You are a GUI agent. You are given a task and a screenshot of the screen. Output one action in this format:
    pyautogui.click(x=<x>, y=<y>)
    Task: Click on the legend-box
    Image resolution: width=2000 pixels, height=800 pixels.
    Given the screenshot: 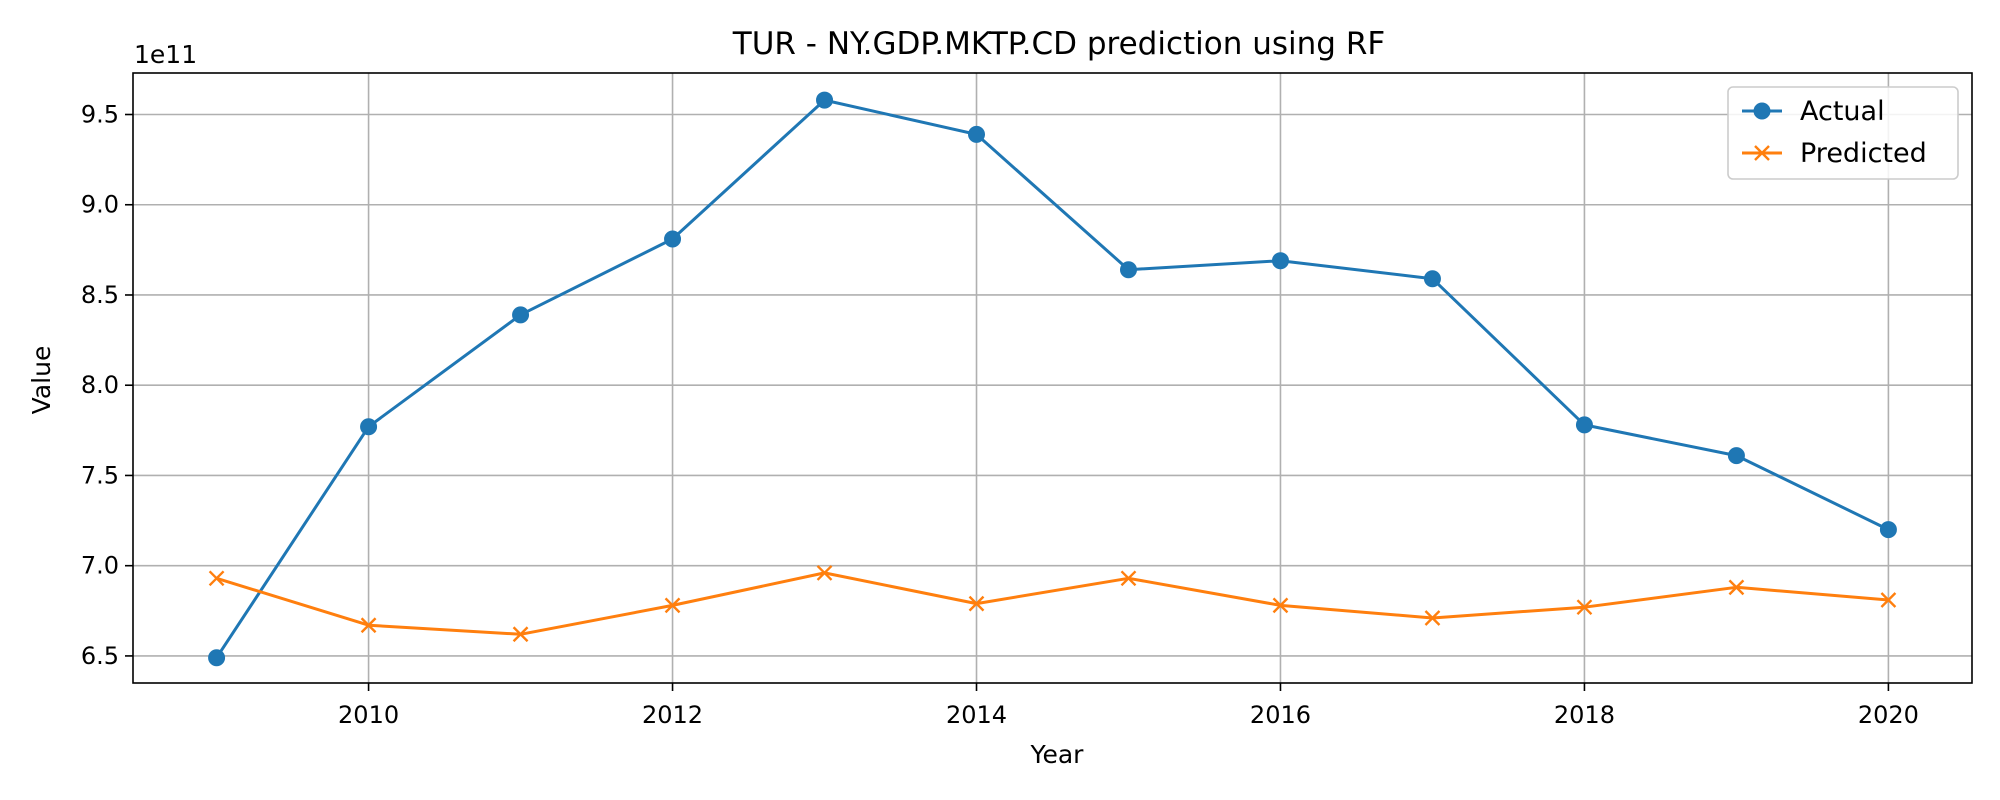 What is the action you would take?
    pyautogui.click(x=1843, y=133)
    